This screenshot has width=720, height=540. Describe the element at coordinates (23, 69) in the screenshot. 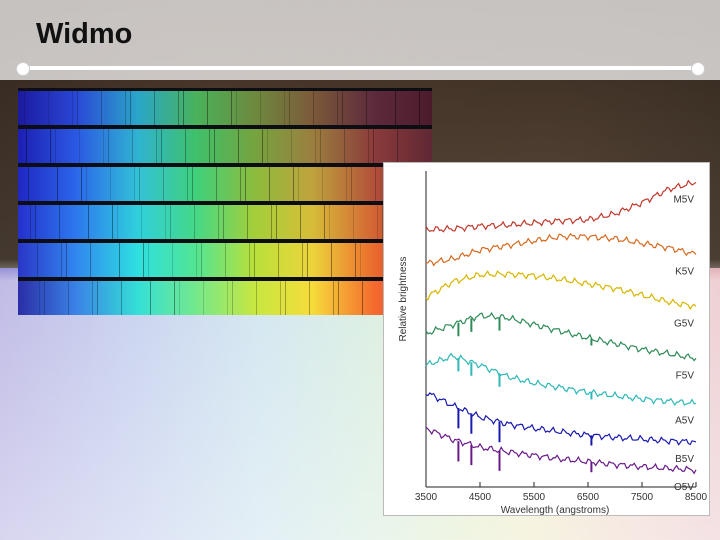

I see `title-rule-left-dot` at that location.